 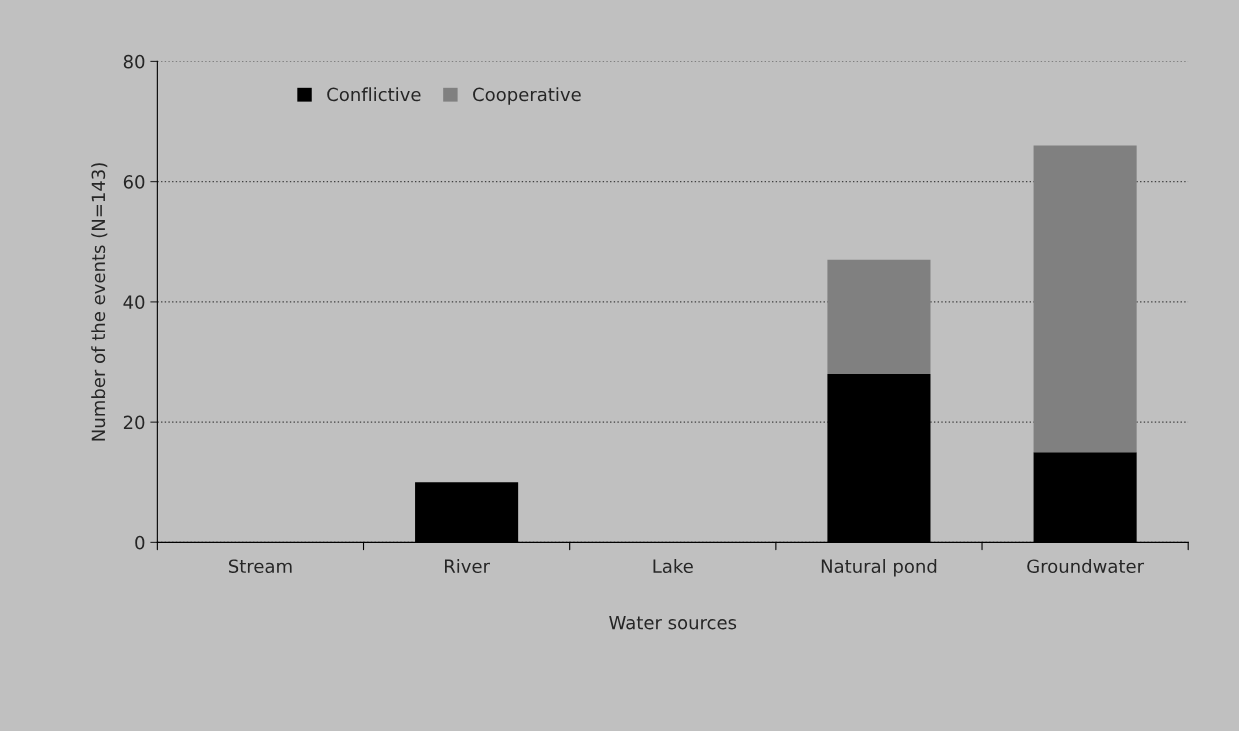 I want to click on y-axis-title: Number of the events (N=143), so click(x=99, y=302).